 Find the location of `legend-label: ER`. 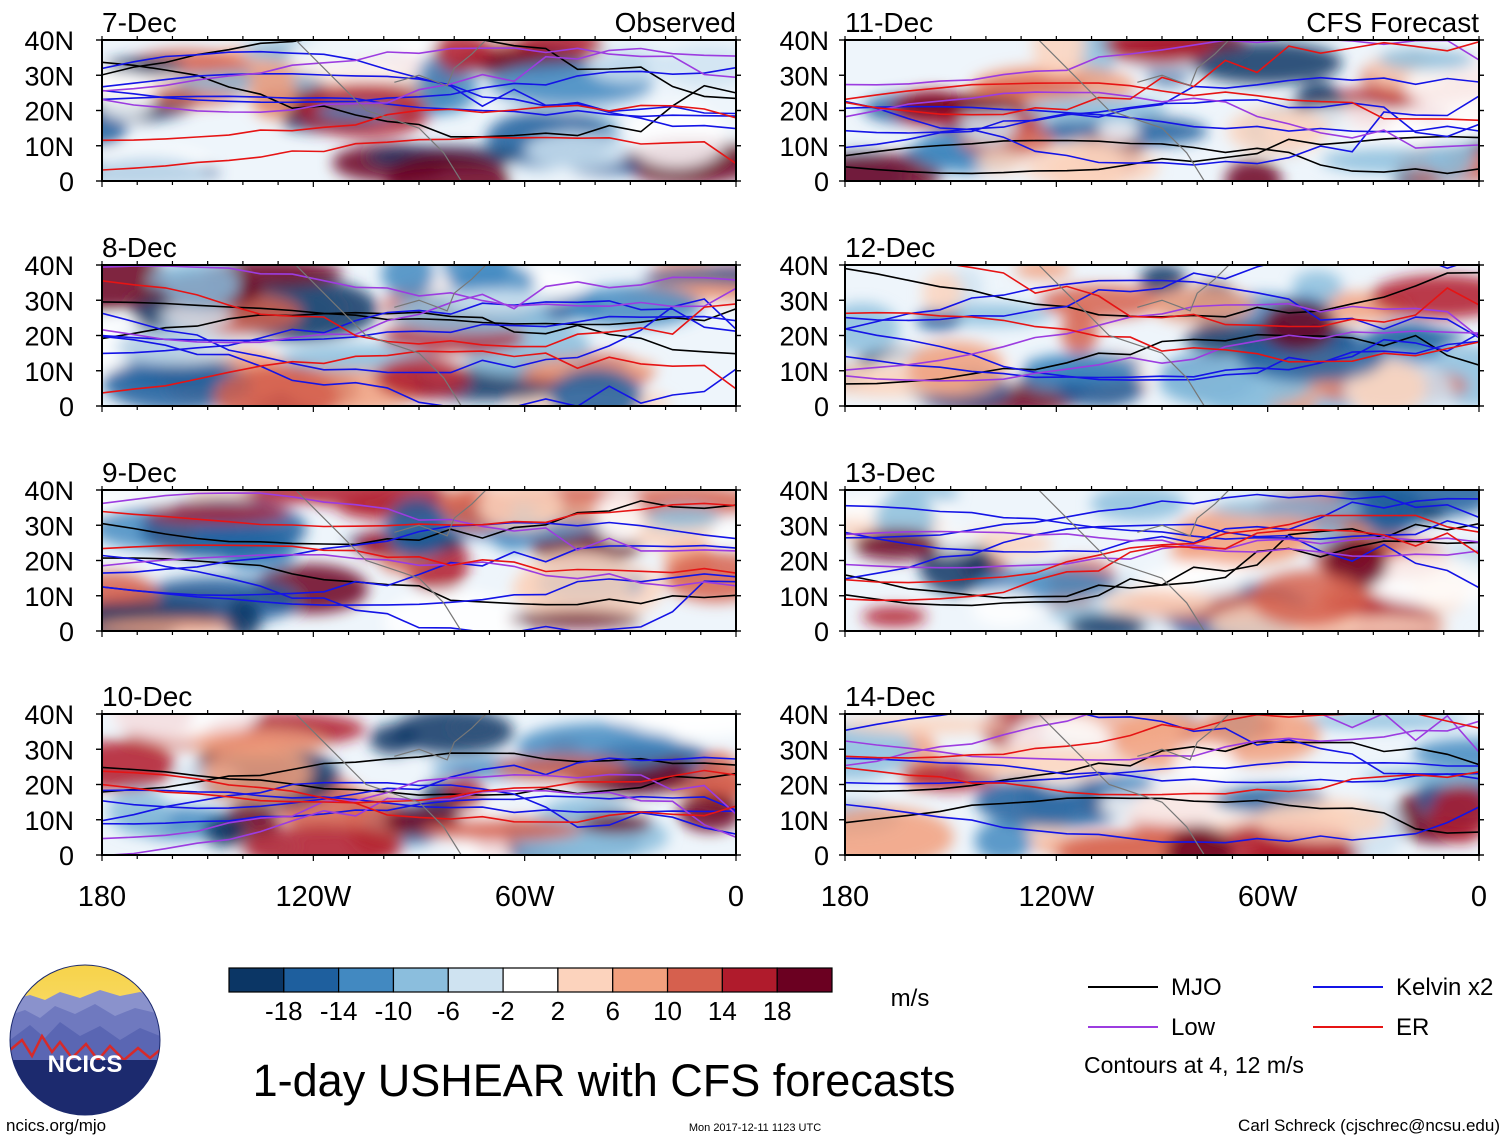

legend-label: ER is located at coordinates (1412, 1027).